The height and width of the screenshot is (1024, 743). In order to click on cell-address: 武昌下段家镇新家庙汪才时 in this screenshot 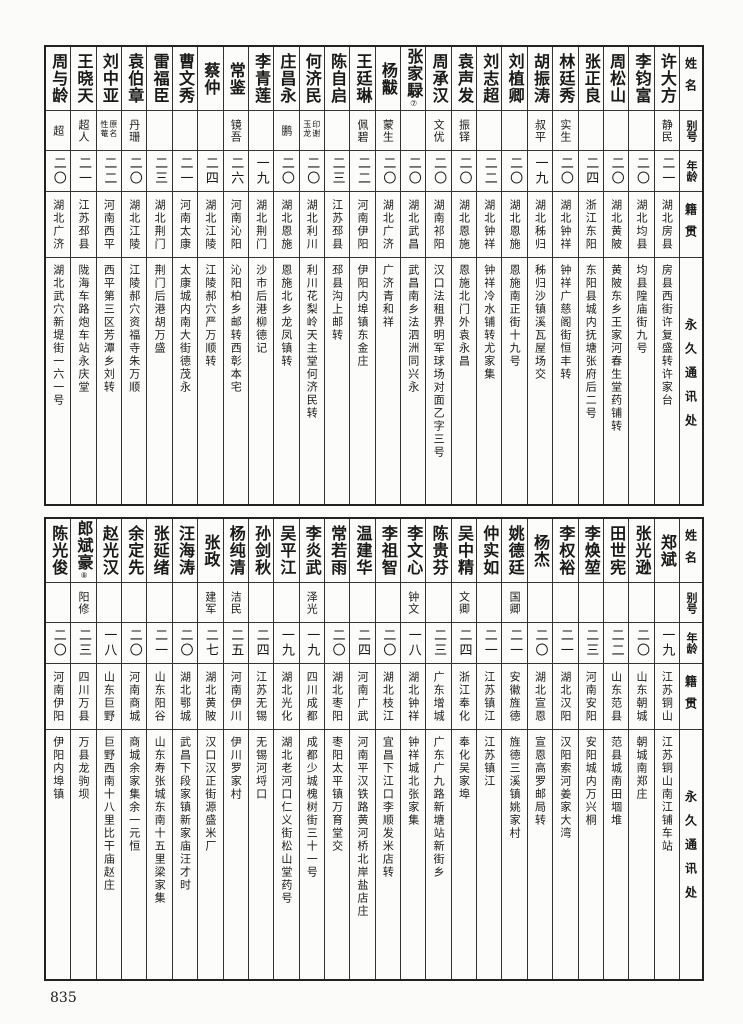, I will do `click(185, 854)`.